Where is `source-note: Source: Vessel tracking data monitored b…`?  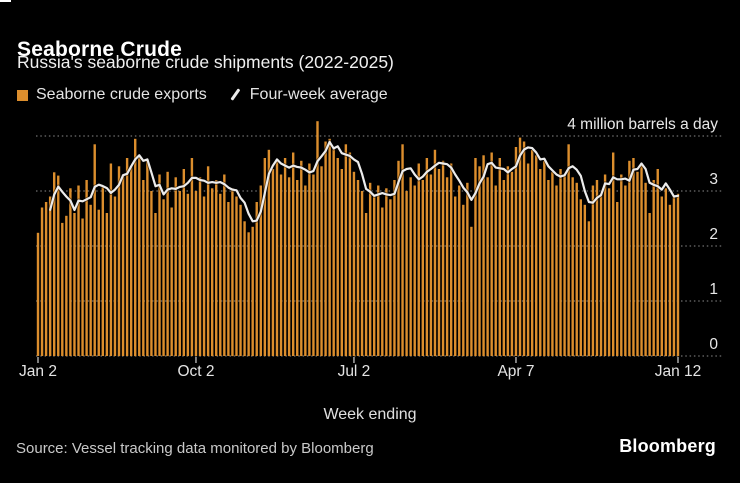
source-note: Source: Vessel tracking data monitored b… is located at coordinates (195, 448).